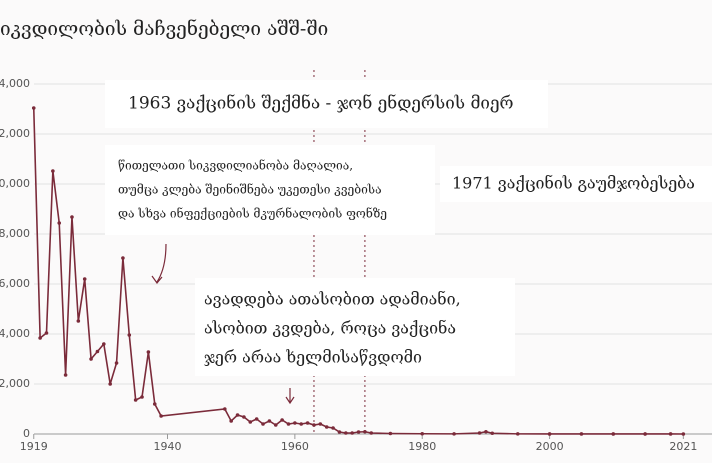 The image size is (712, 463). What do you see at coordinates (15, 183) in the screenshot?
I see `y-tick-label: 10,000` at bounding box center [15, 183].